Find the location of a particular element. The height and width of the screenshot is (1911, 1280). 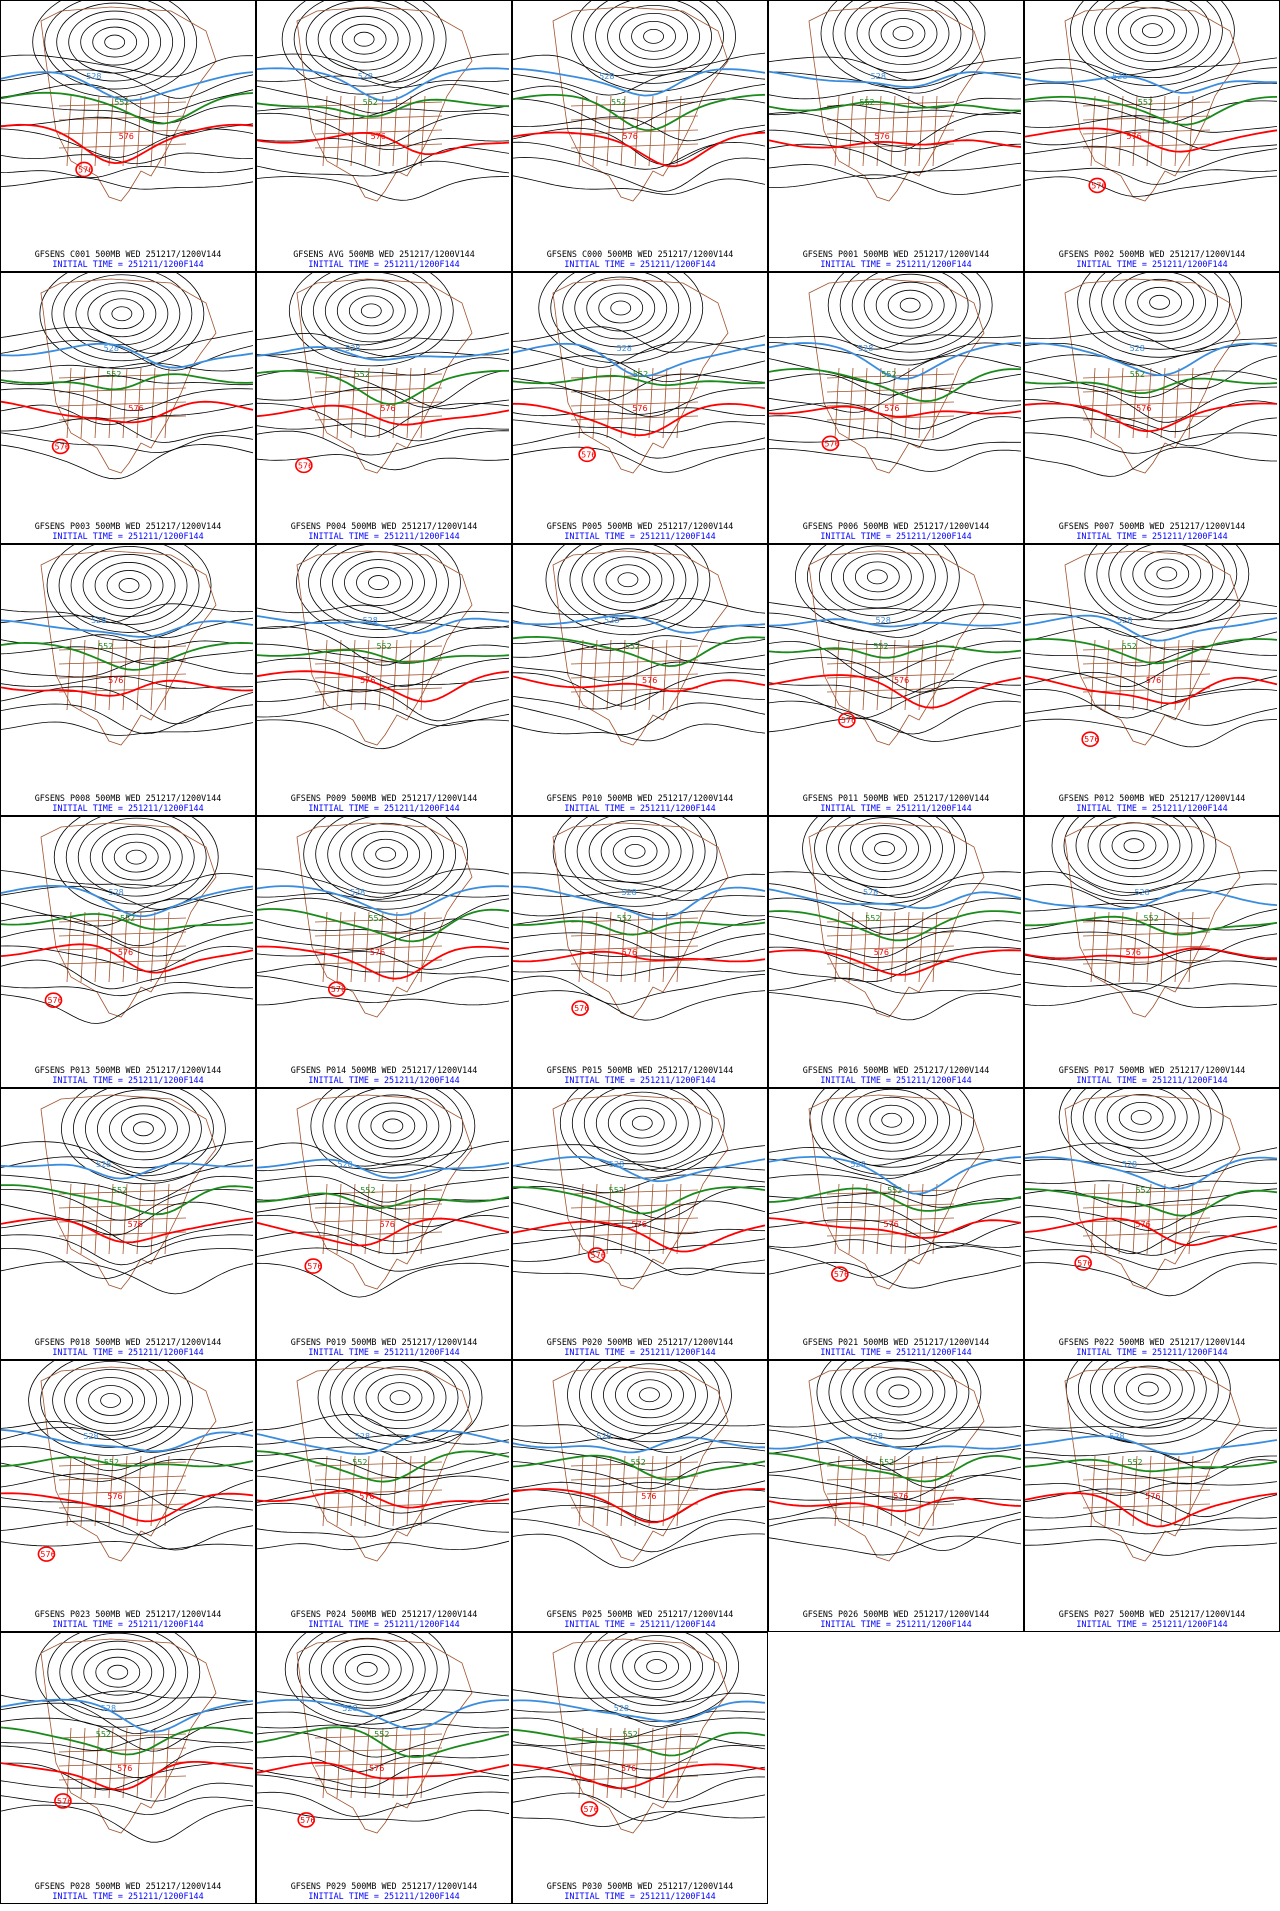

panel-title: GFSENS P008 500MB WED 251217/1200V144 is located at coordinates (128, 798).